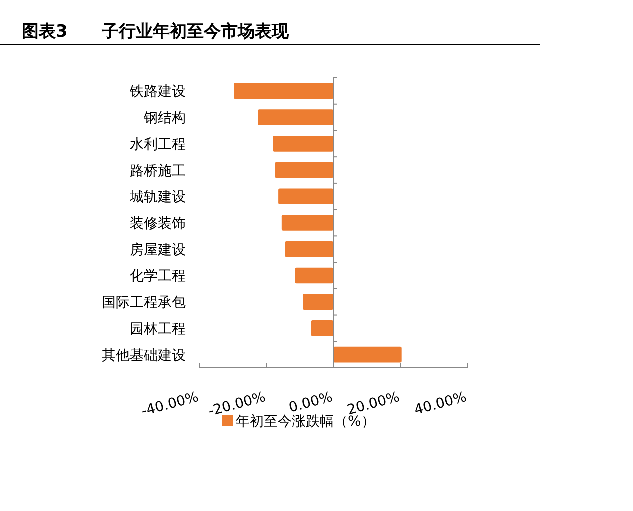  Describe the element at coordinates (144, 356) in the screenshot. I see `y-tick-label: 其他基础建设` at that location.